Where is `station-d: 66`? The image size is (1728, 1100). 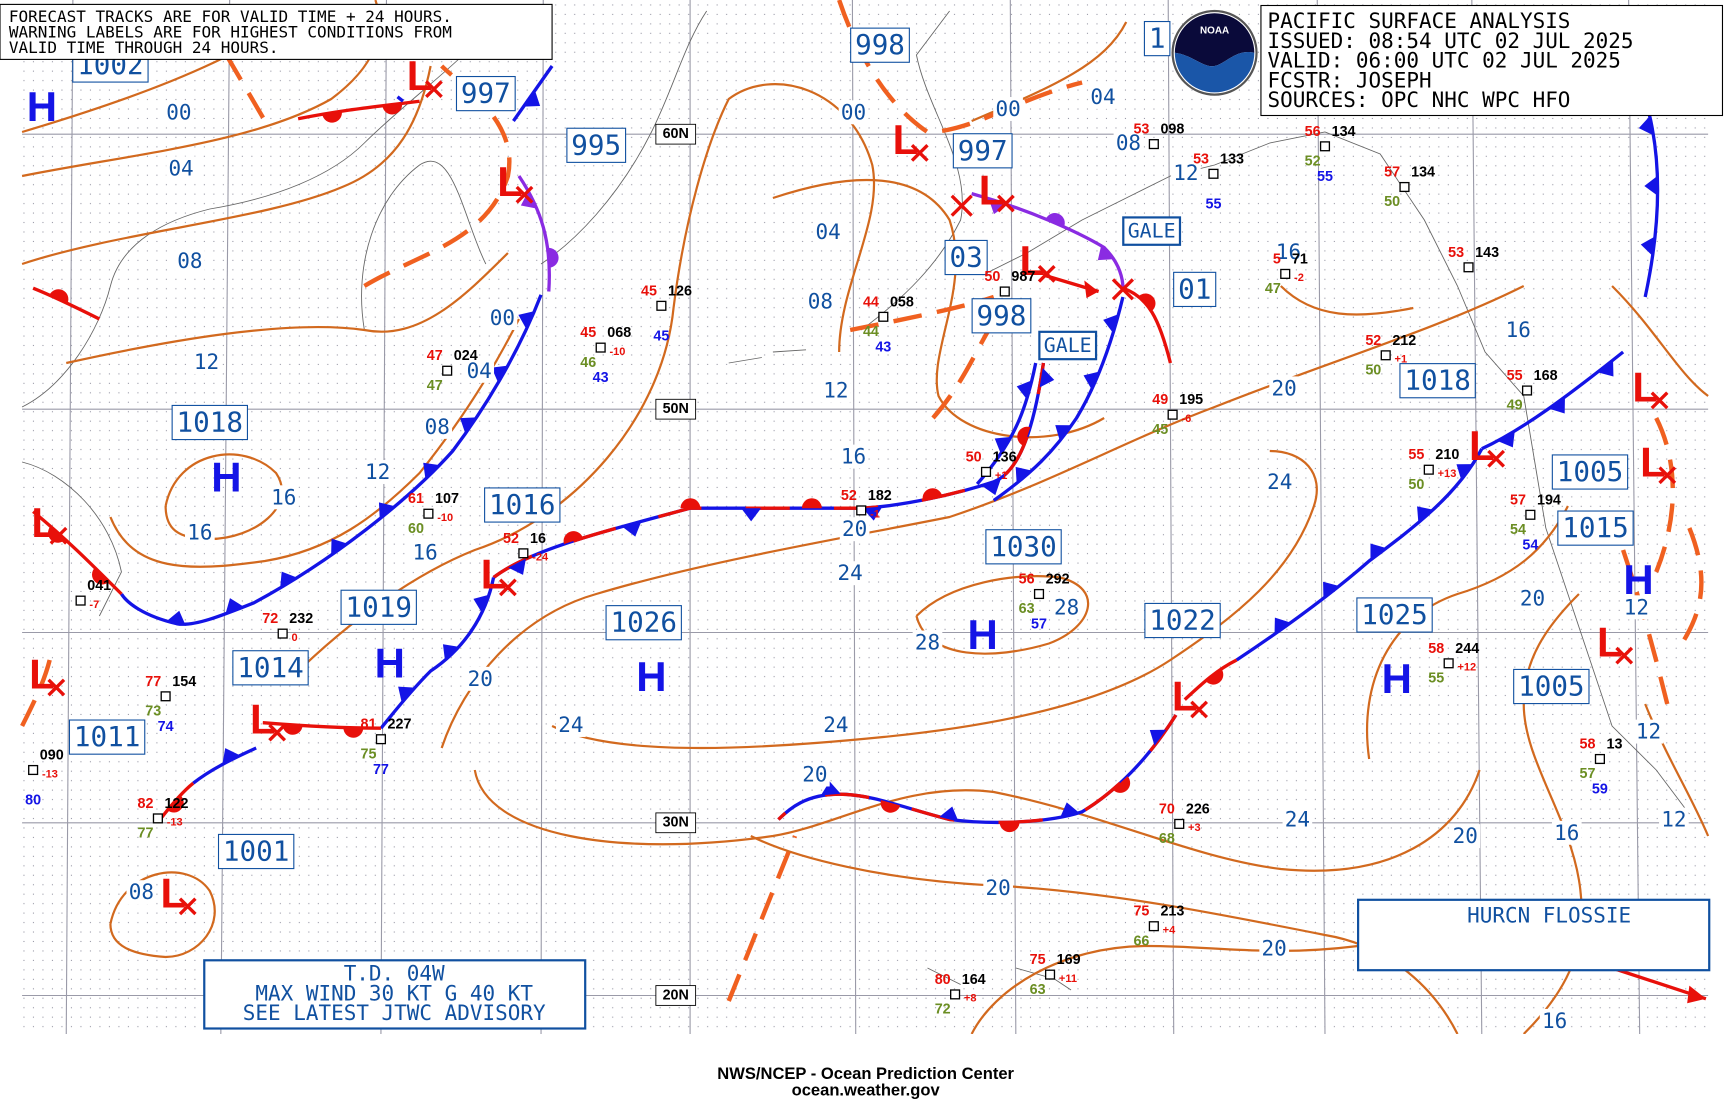
station-d: 66 is located at coordinates (1141, 941).